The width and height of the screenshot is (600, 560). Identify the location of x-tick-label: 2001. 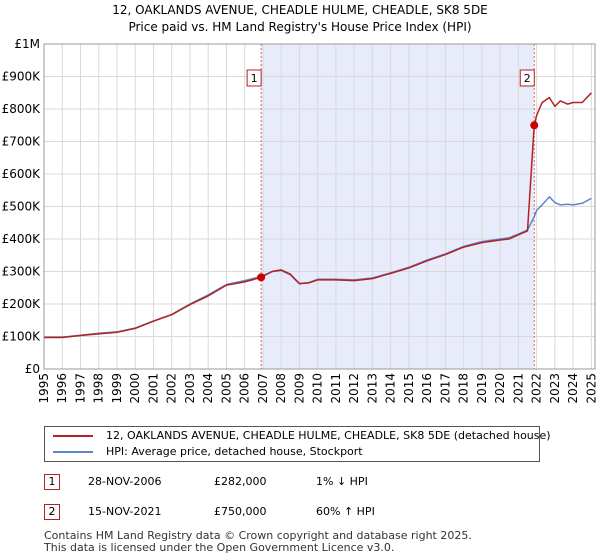
(153, 388).